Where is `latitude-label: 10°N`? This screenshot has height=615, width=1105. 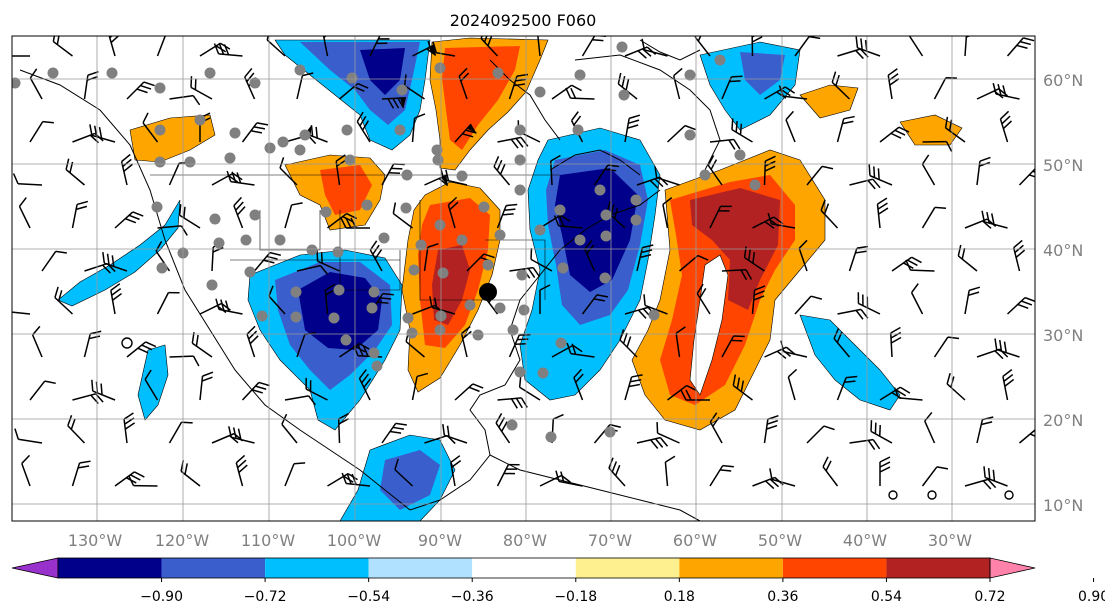 latitude-label: 10°N is located at coordinates (1063, 505).